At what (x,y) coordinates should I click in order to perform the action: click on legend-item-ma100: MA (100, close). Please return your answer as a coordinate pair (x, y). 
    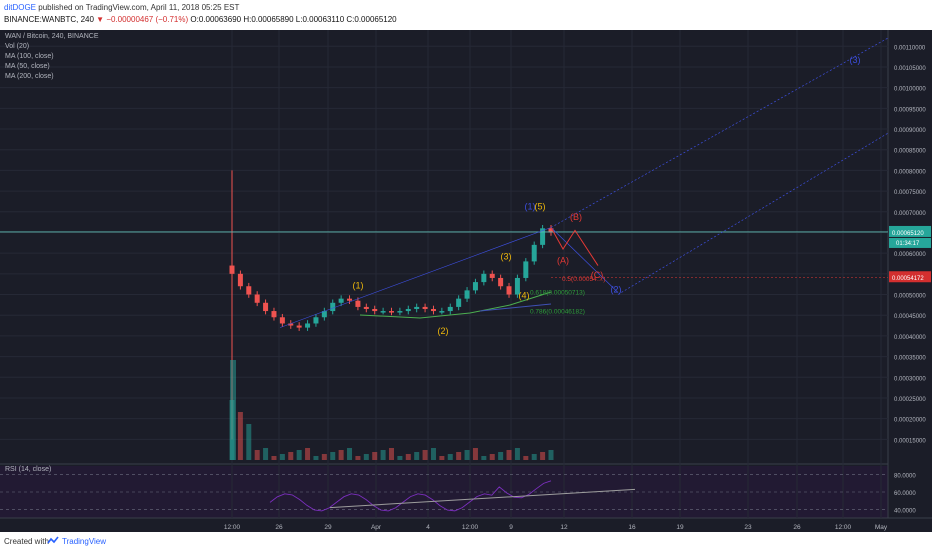
    Looking at the image, I should click on (29, 56).